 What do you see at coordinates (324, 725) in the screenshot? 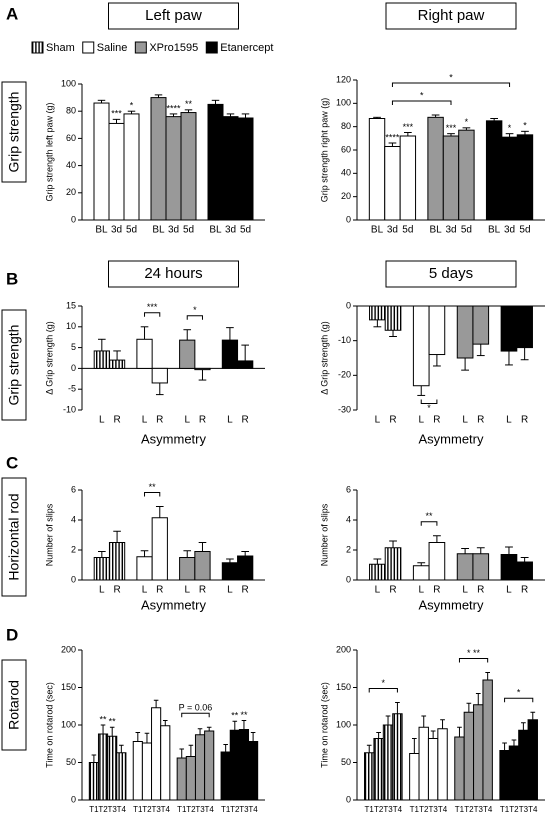
I see `y-axis-label: Time on rotarod (sec)` at bounding box center [324, 725].